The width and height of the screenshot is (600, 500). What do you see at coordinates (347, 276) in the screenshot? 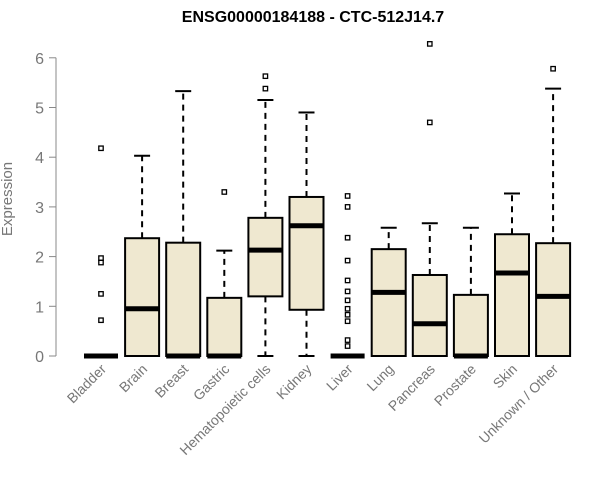
I see `box-liver` at bounding box center [347, 276].